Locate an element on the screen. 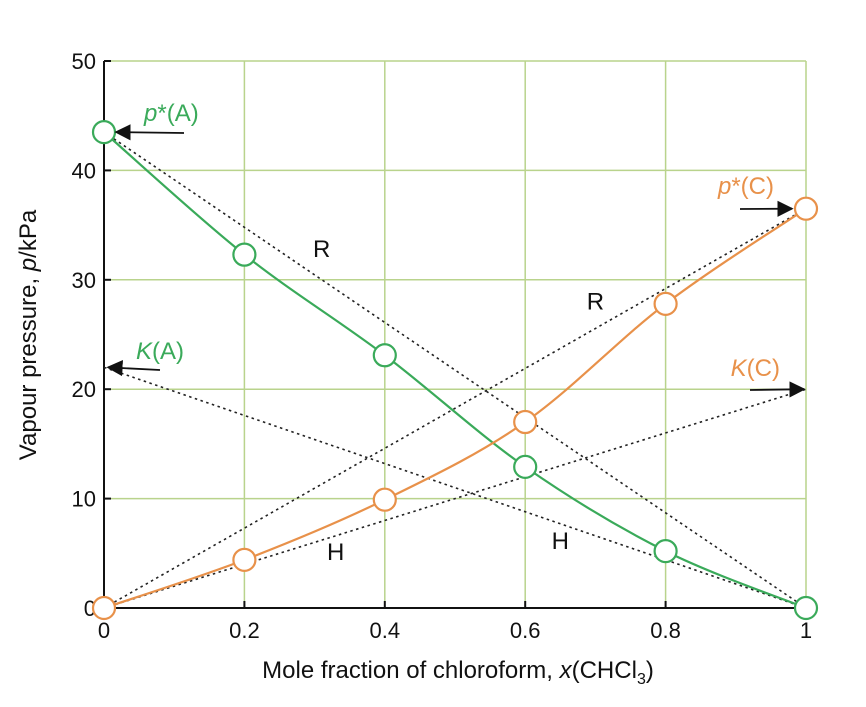  y-tick-label: 50 is located at coordinates (84, 61).